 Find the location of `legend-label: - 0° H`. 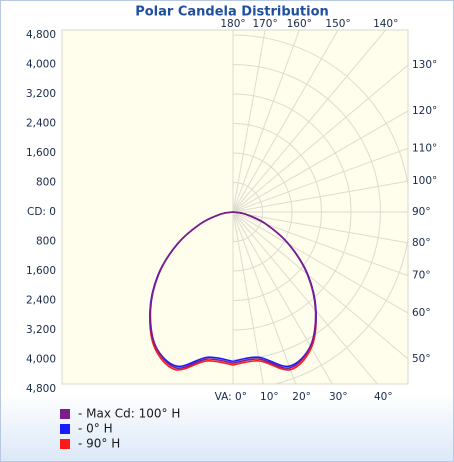

legend-label: - 0° H is located at coordinates (95, 429).